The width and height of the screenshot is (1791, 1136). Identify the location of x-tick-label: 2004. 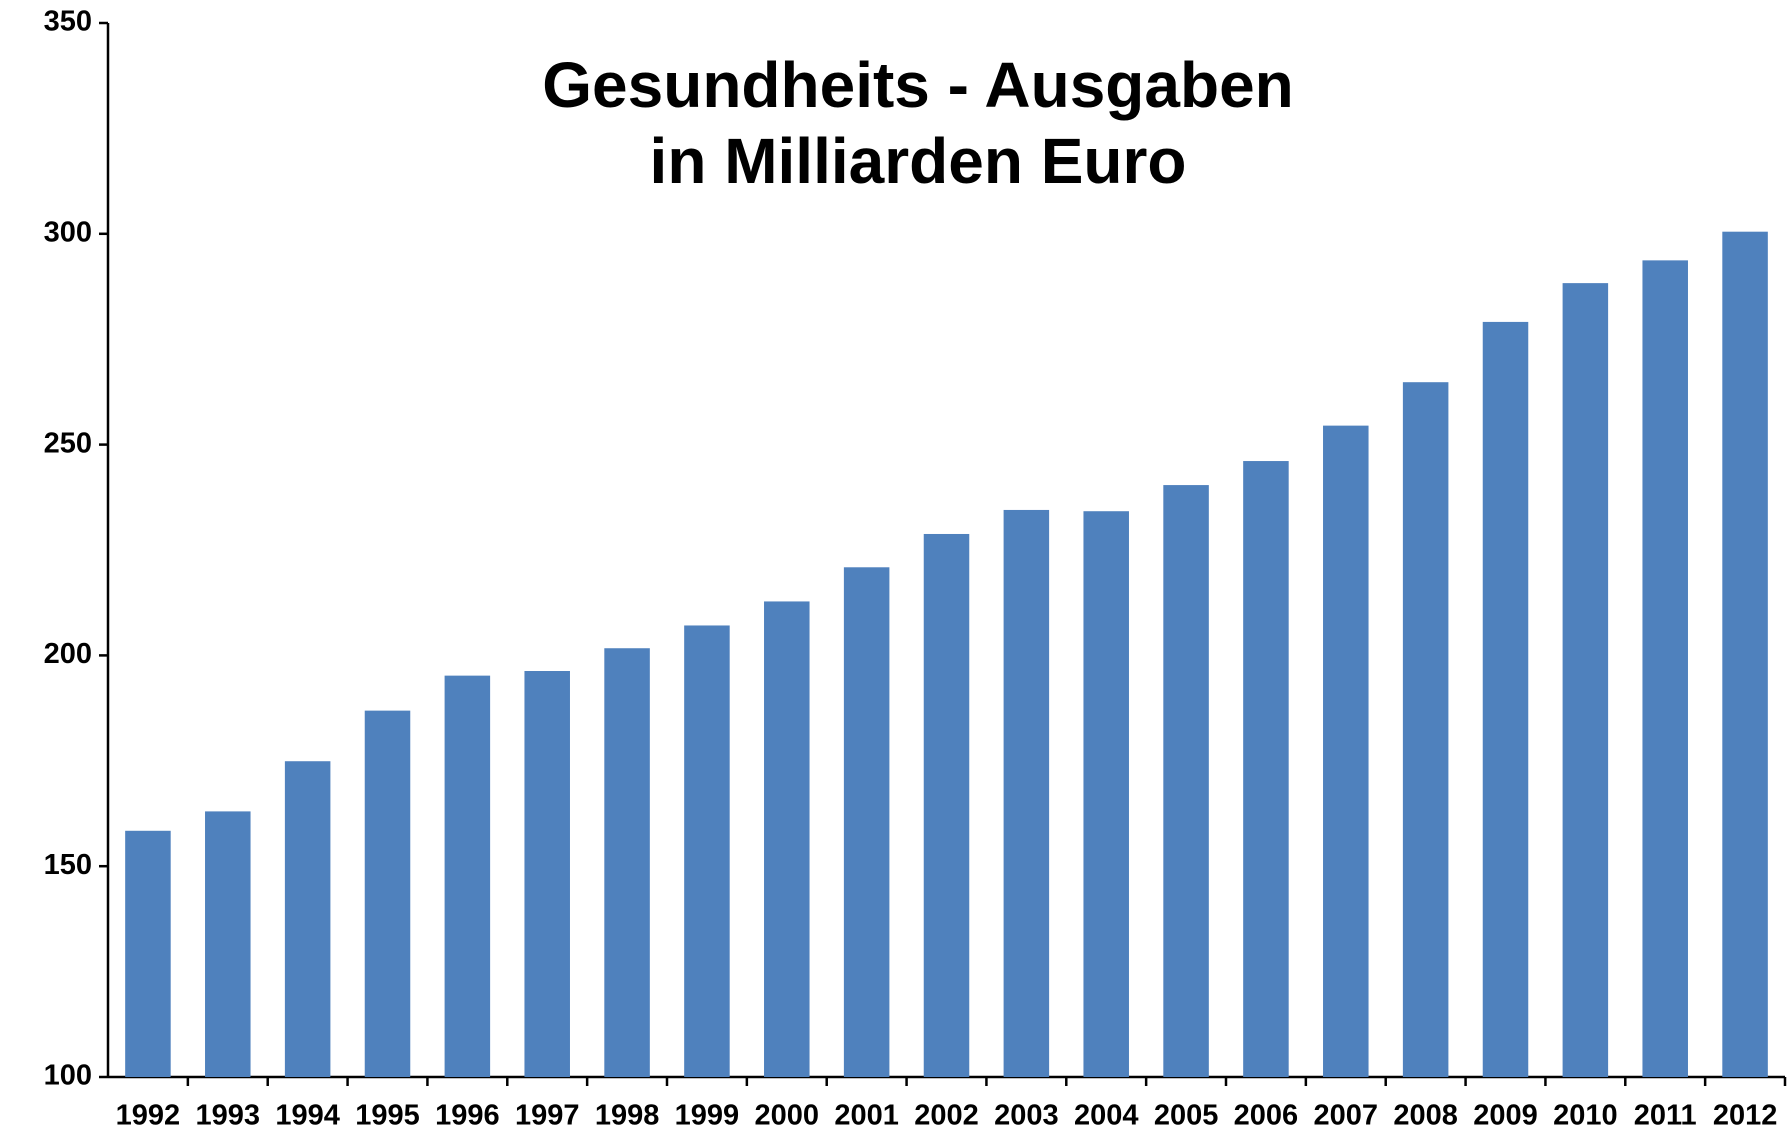
(1106, 1116).